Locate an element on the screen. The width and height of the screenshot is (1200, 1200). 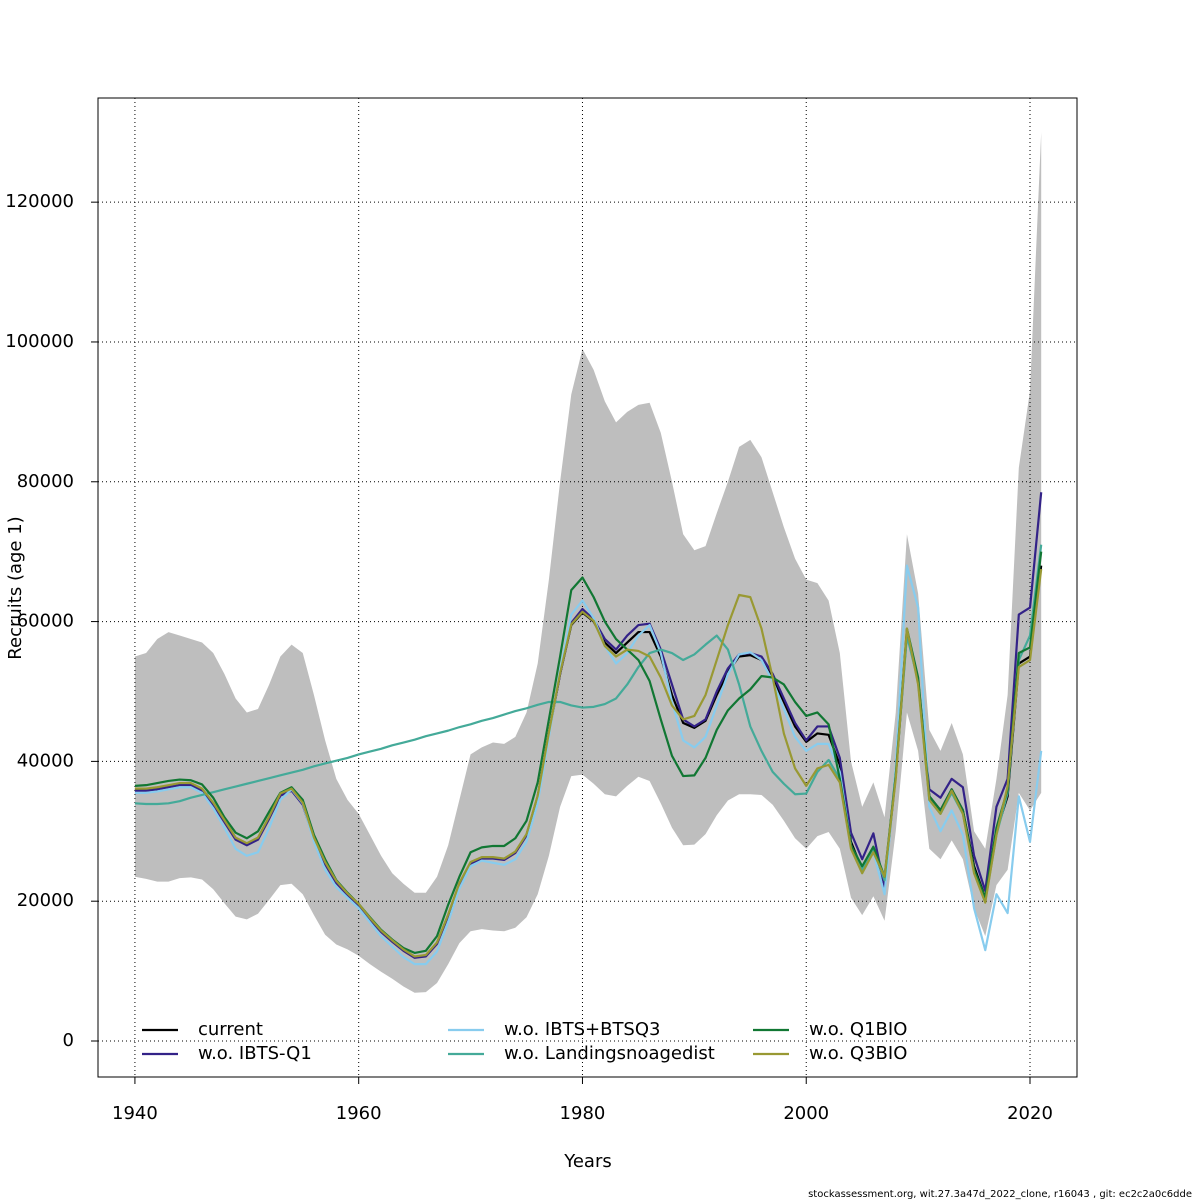
y-tick-label: 80000 is located at coordinates (45, 481).